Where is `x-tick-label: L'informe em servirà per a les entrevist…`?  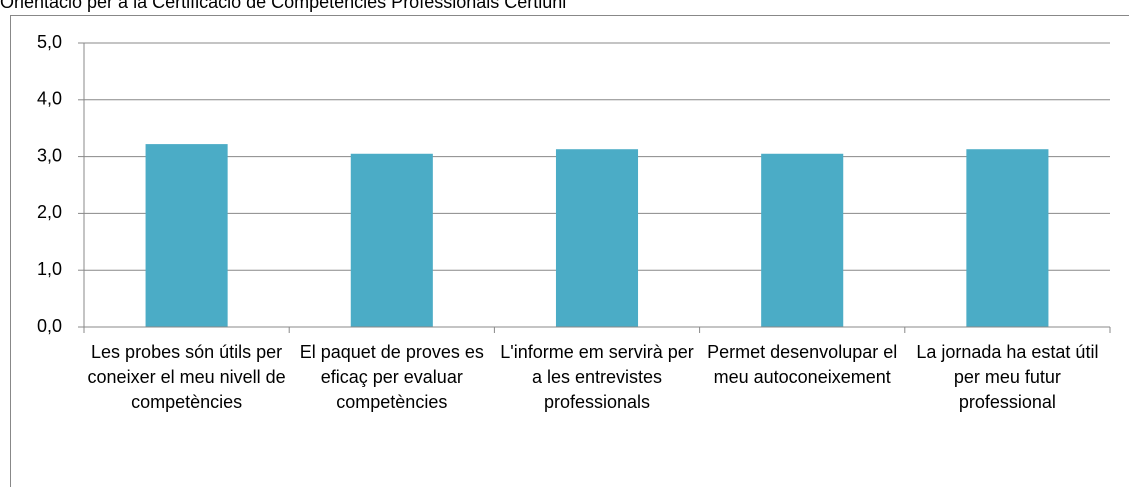 x-tick-label: L'informe em servirà per a les entrevist… is located at coordinates (597, 377).